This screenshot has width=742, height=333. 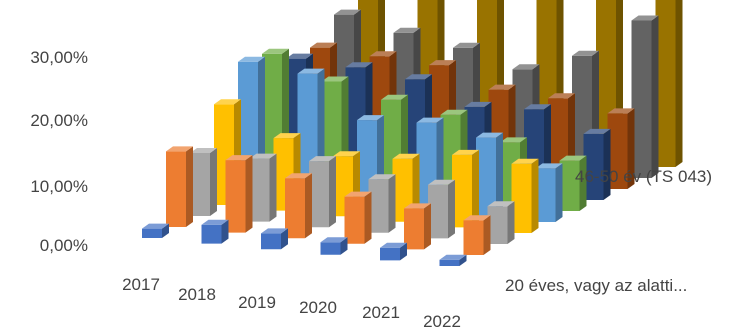 I want to click on y-tick-label: 10,00%, so click(x=59, y=186).